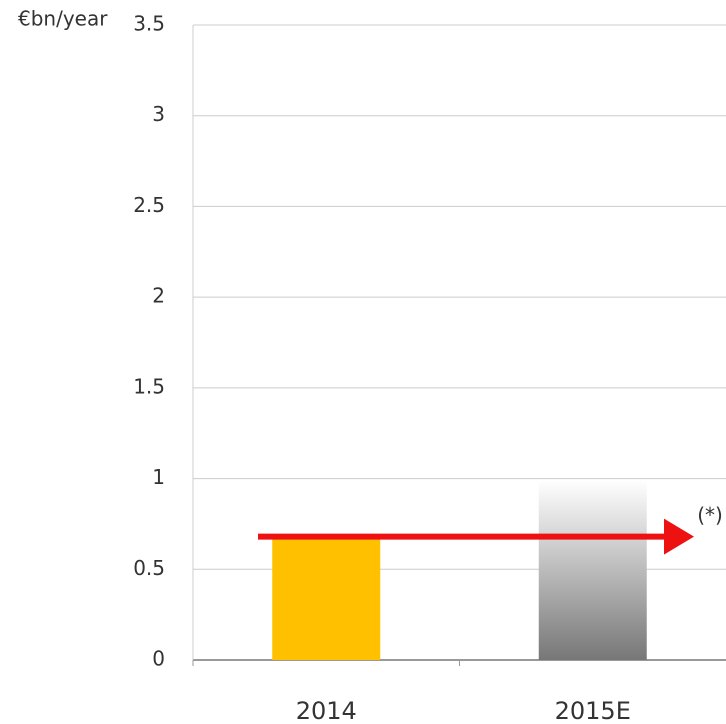 This screenshot has width=726, height=724. What do you see at coordinates (710, 515) in the screenshot?
I see `annotation: (*)` at bounding box center [710, 515].